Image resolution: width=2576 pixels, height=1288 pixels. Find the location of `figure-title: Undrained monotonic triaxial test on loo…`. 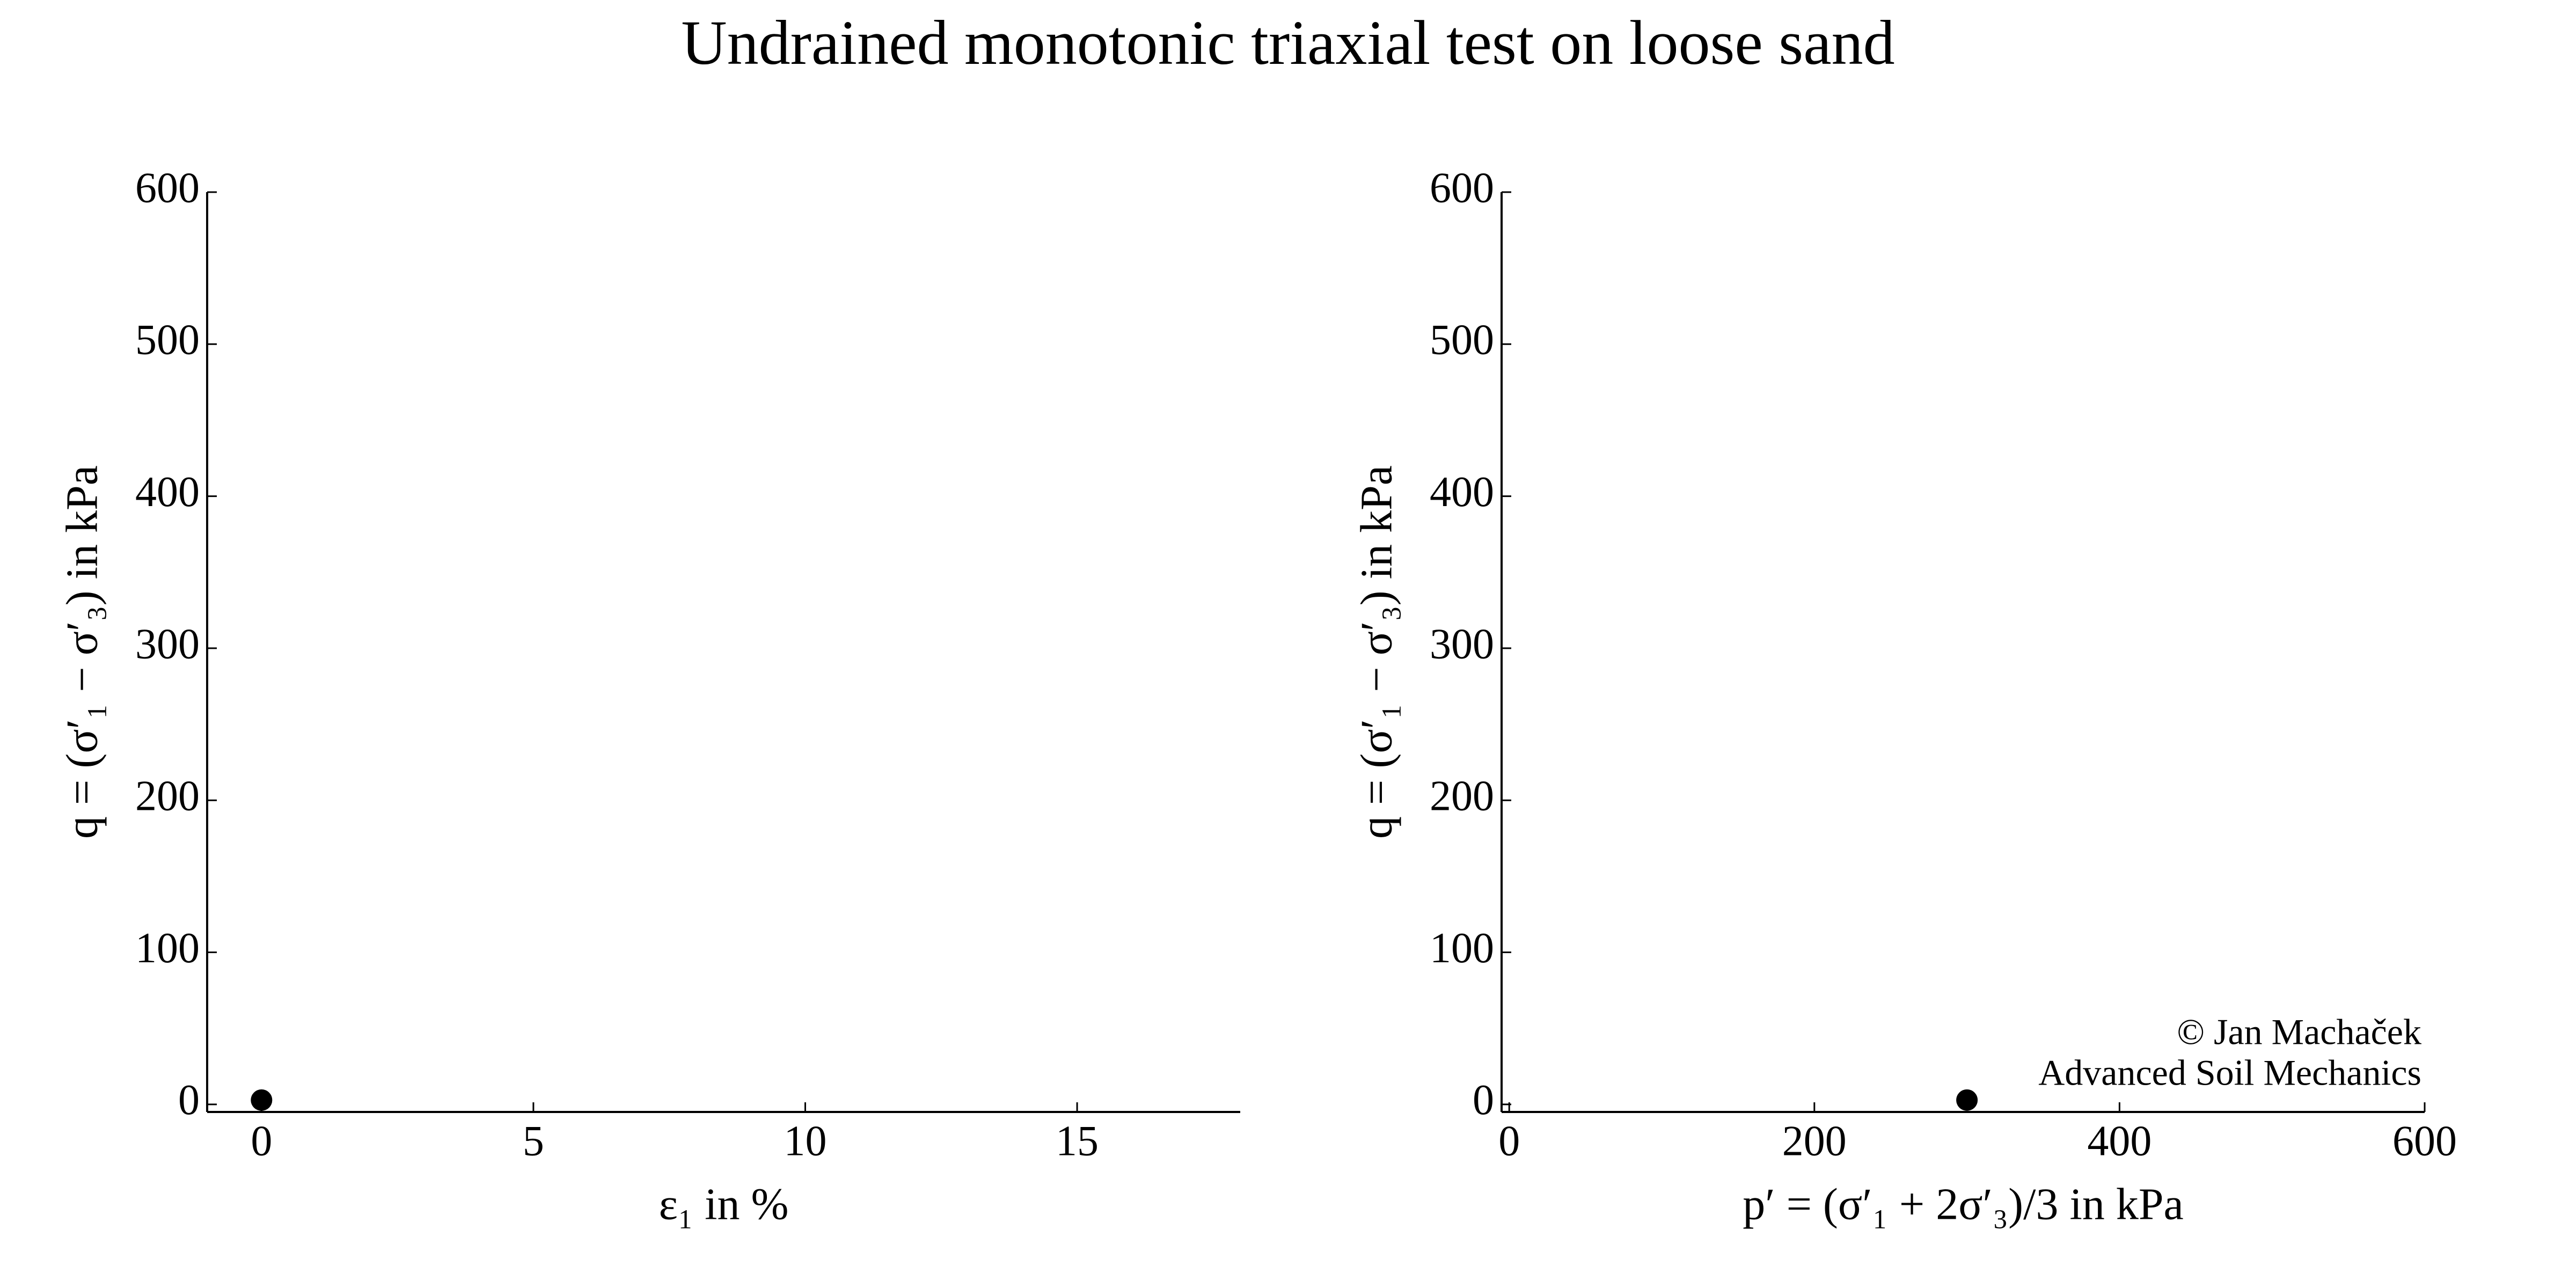

figure-title: Undrained monotonic triaxial test on loo… is located at coordinates (1287, 43).